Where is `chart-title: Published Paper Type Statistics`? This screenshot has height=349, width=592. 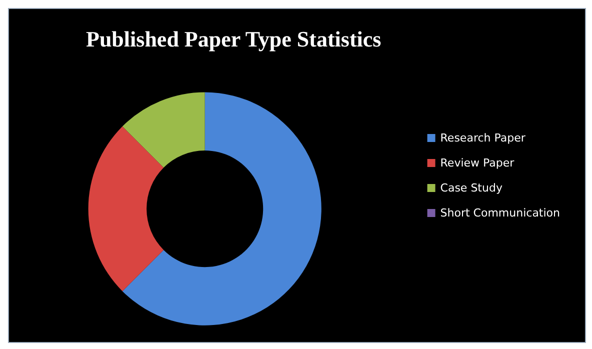 chart-title: Published Paper Type Statistics is located at coordinates (234, 39).